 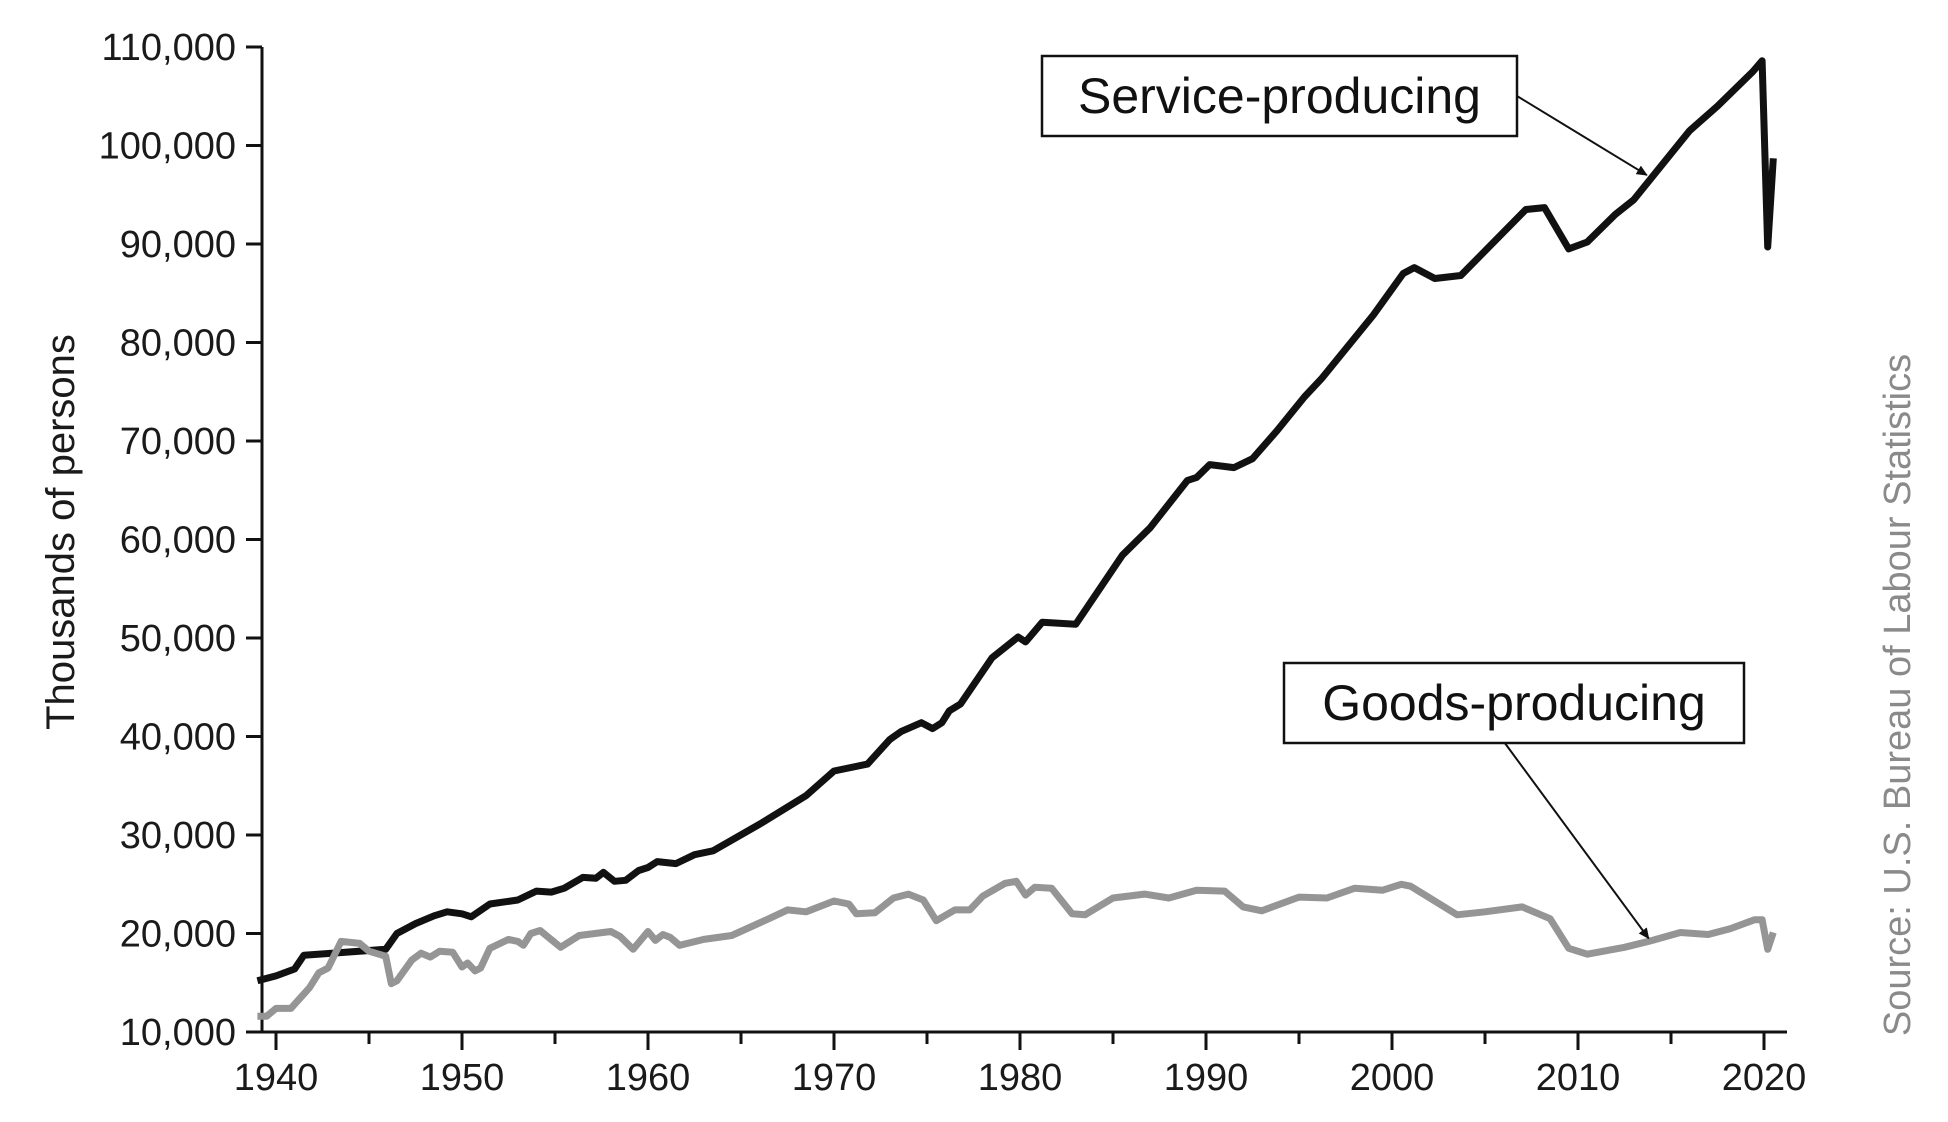 What do you see at coordinates (1020, 1078) in the screenshot?
I see `x-tick-label: 1980` at bounding box center [1020, 1078].